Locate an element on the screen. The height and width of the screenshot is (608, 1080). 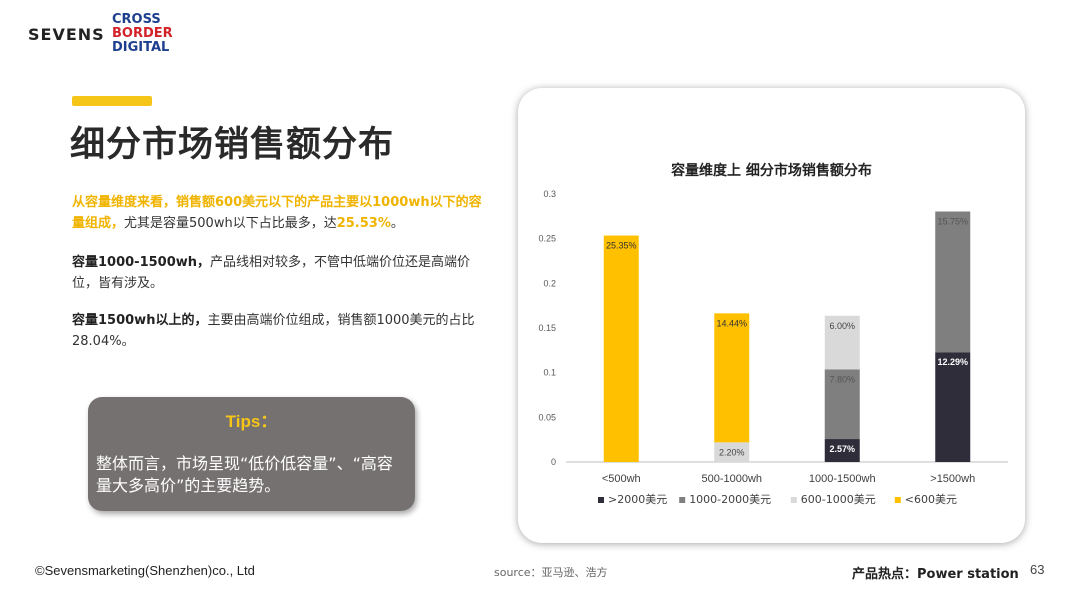
legend-label: 600-1000美元 is located at coordinates (838, 499).